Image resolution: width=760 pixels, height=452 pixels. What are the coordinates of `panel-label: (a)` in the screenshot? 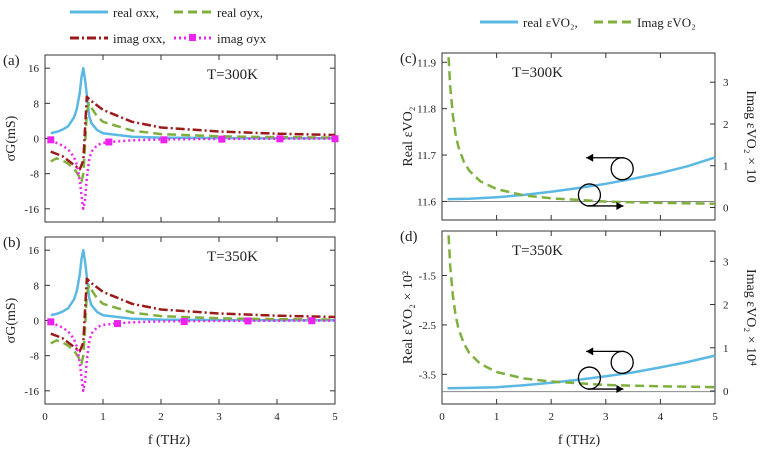 It's located at (11, 61).